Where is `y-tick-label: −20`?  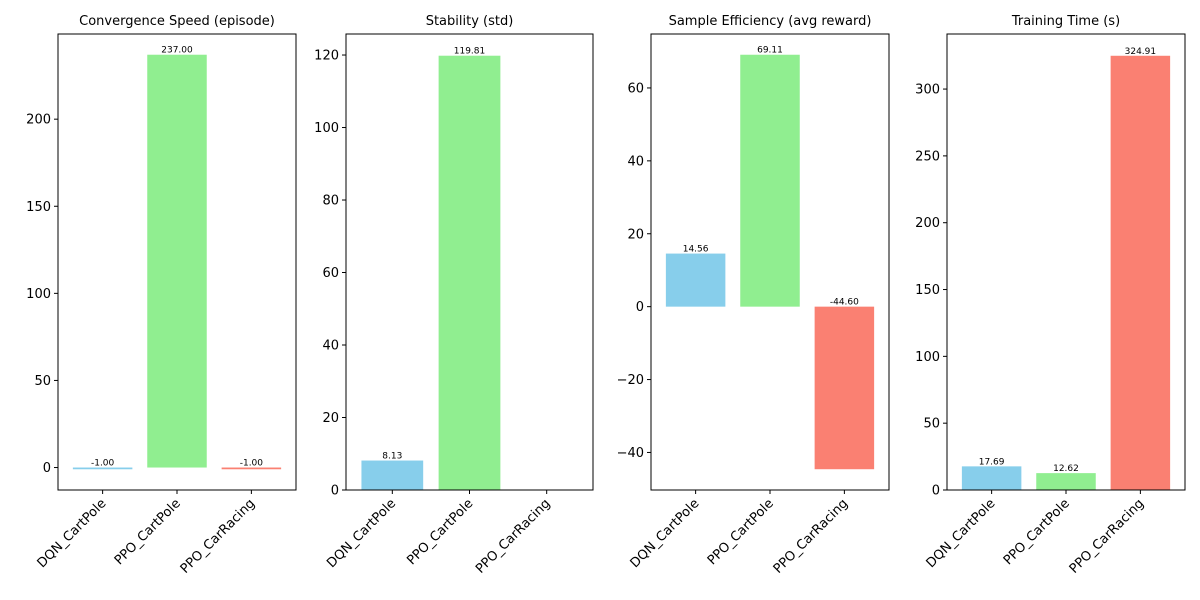
y-tick-label: −20 is located at coordinates (630, 380).